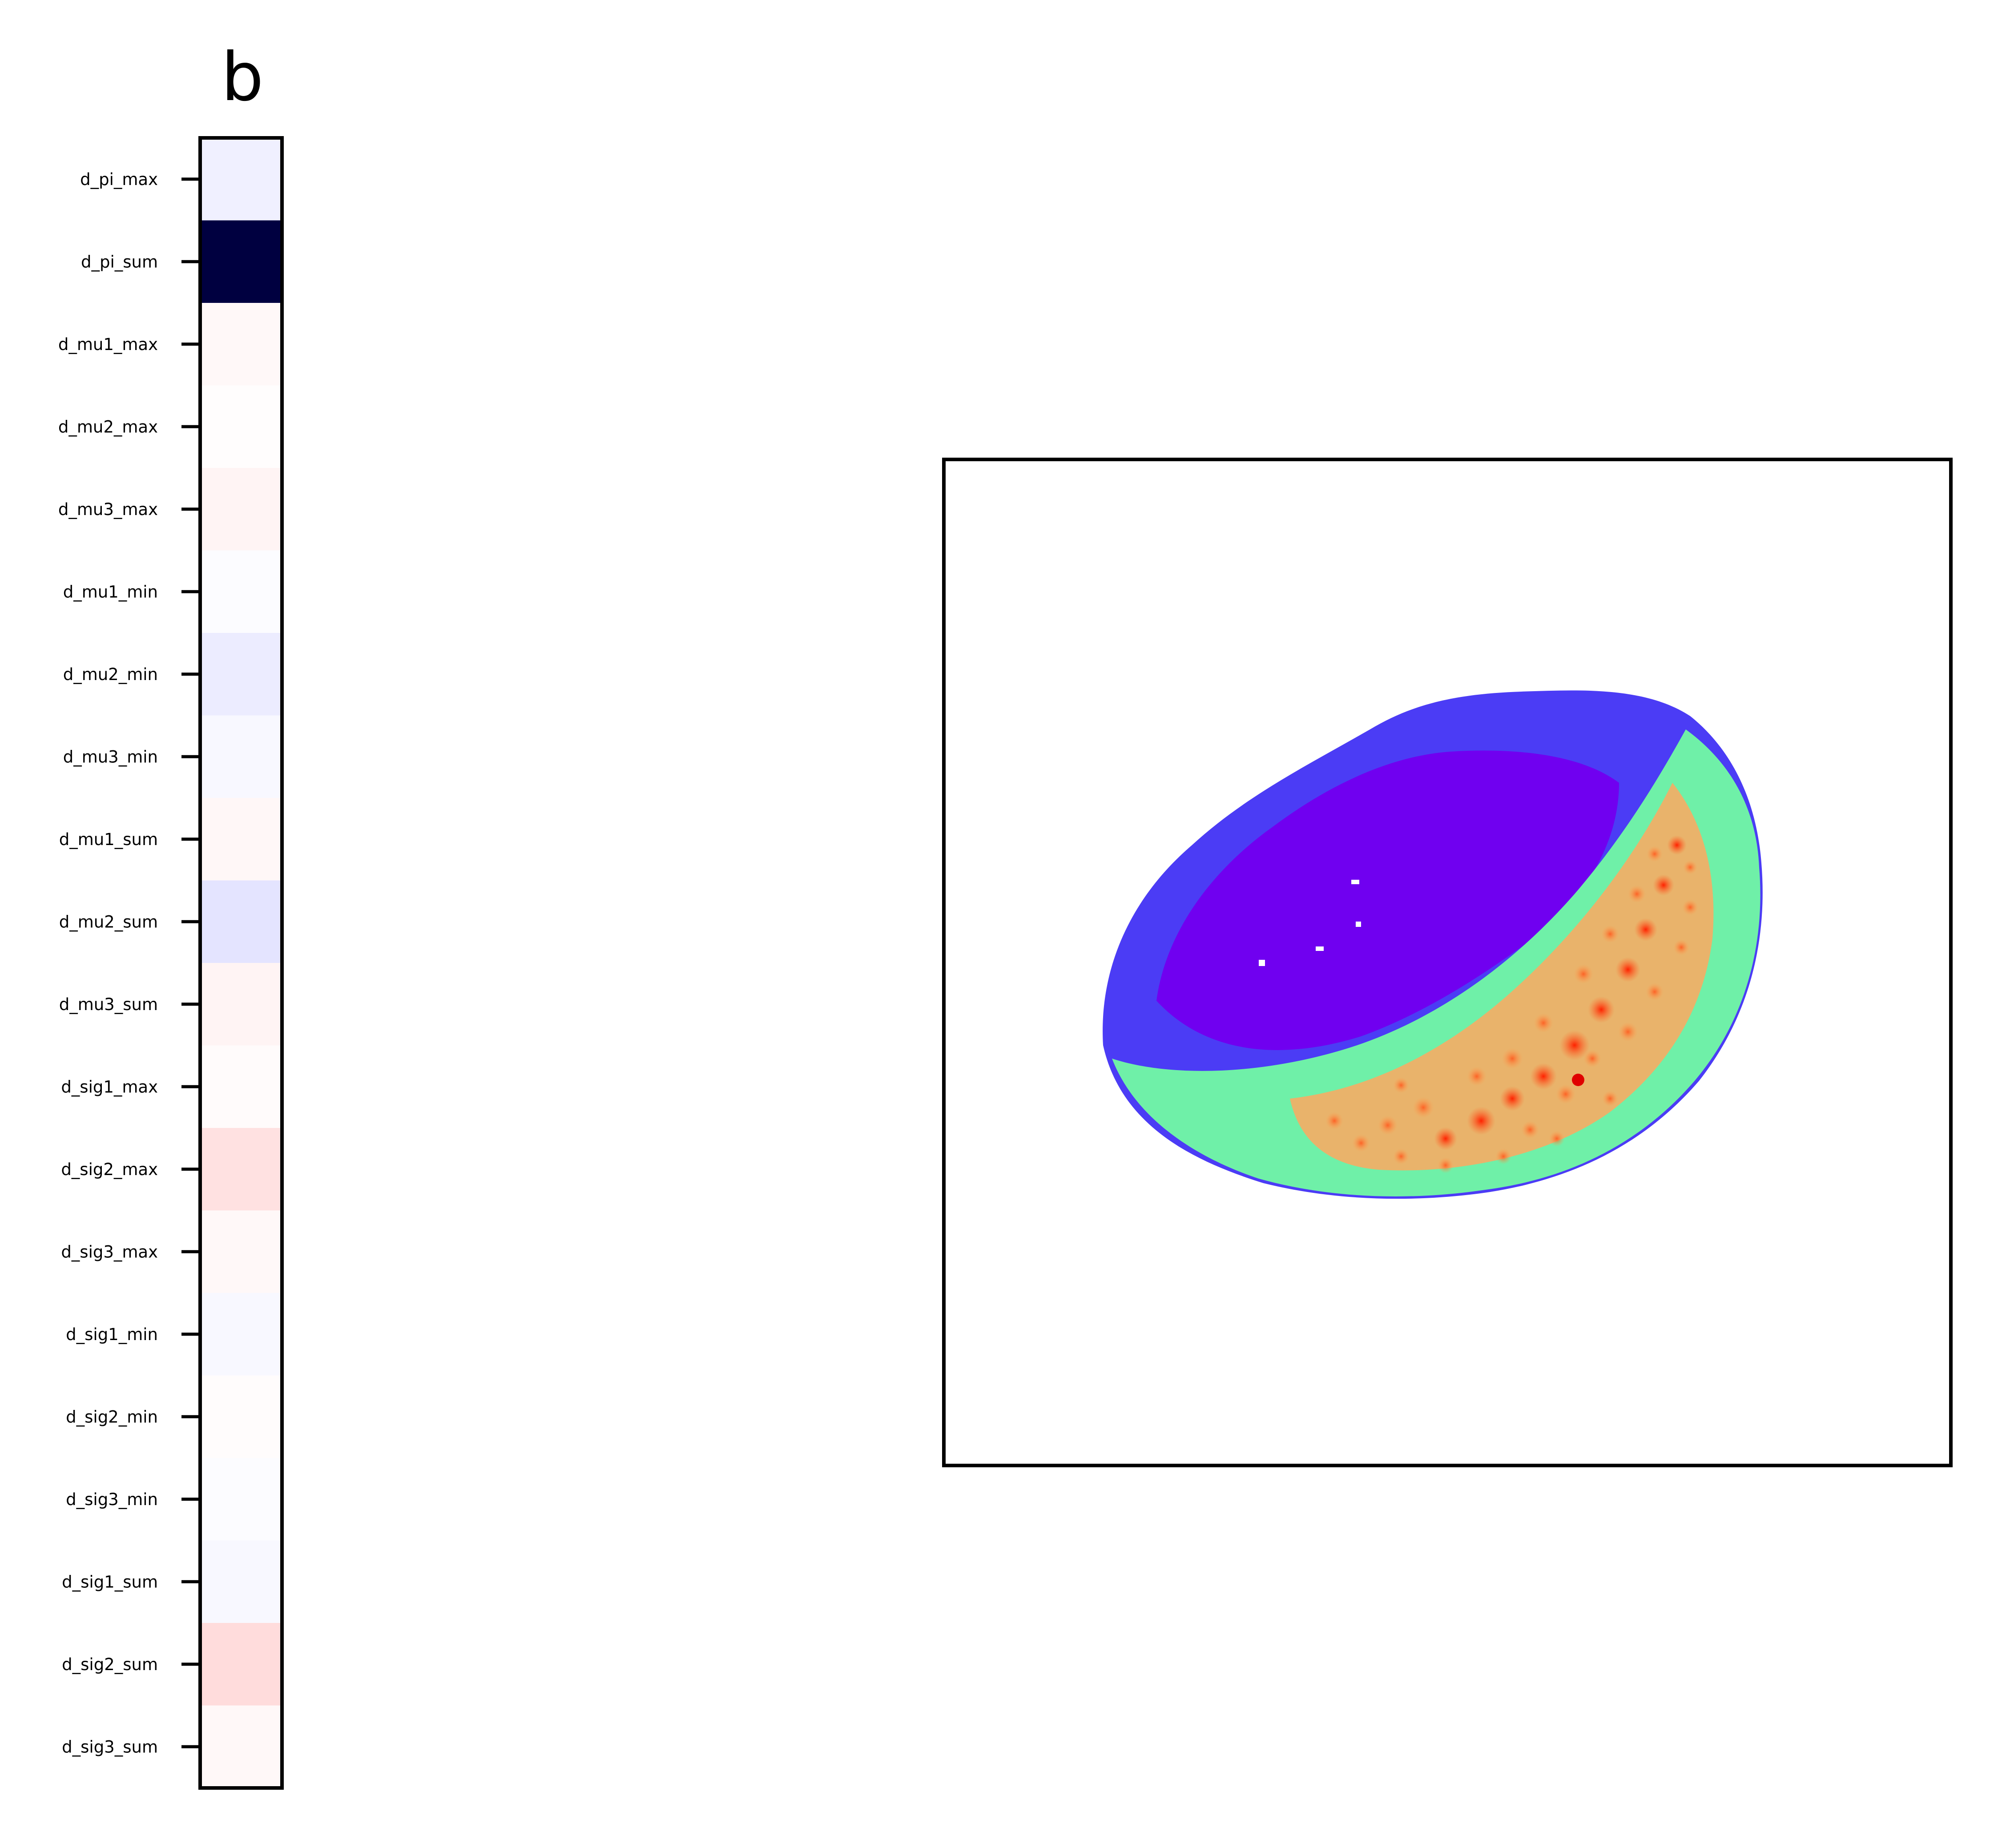 Image resolution: width=1990 pixels, height=1848 pixels. I want to click on cloud-interior, so click(1388, 900).